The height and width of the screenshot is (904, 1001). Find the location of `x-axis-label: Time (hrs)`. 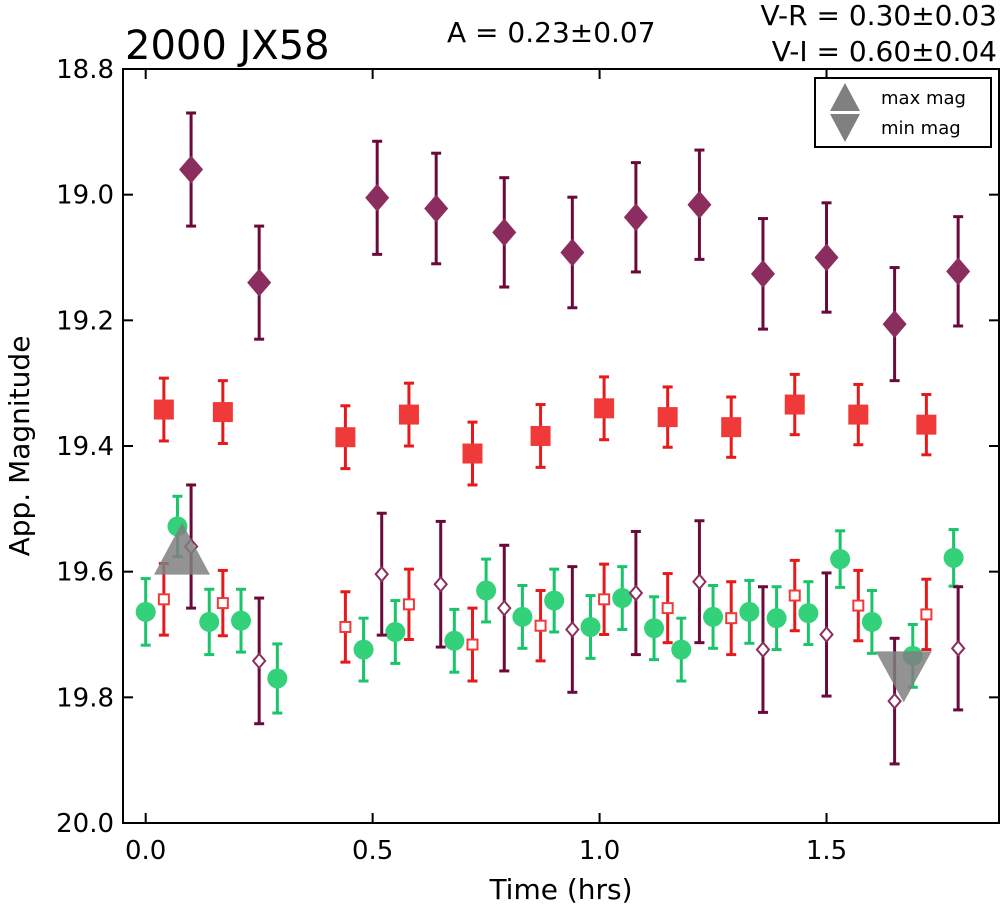

x-axis-label: Time (hrs) is located at coordinates (560, 888).